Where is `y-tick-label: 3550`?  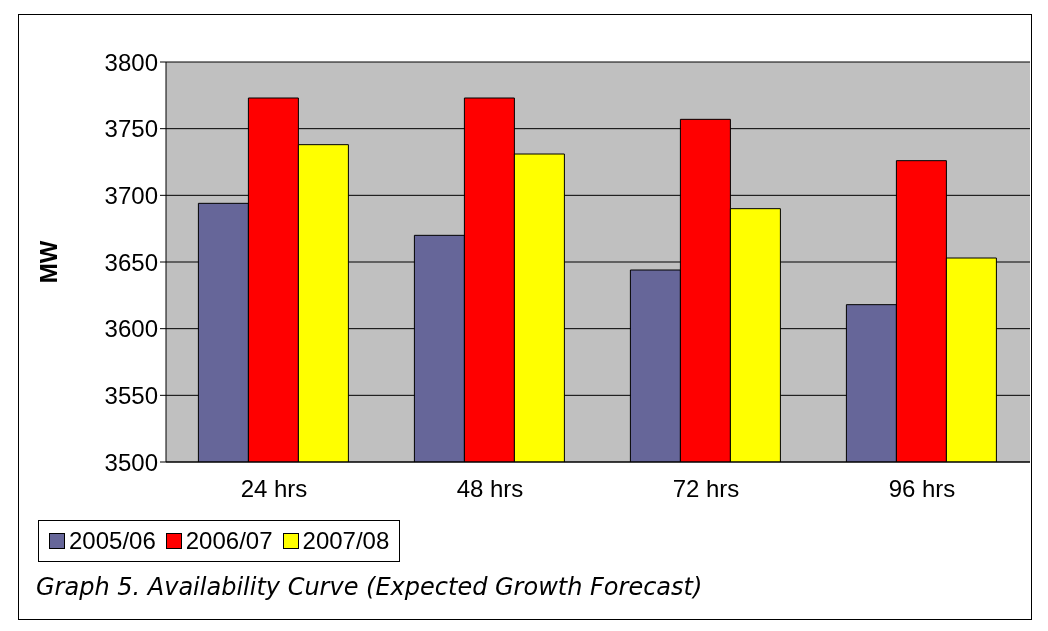 y-tick-label: 3550 is located at coordinates (131, 395).